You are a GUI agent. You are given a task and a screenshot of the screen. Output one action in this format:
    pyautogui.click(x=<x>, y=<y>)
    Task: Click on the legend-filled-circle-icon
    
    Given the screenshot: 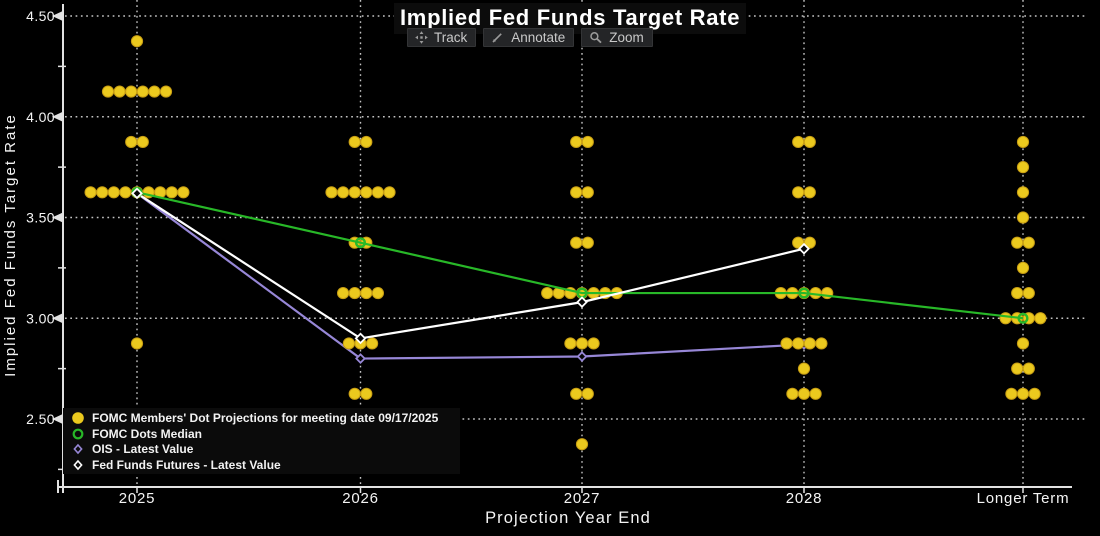 What is the action you would take?
    pyautogui.click(x=78, y=418)
    